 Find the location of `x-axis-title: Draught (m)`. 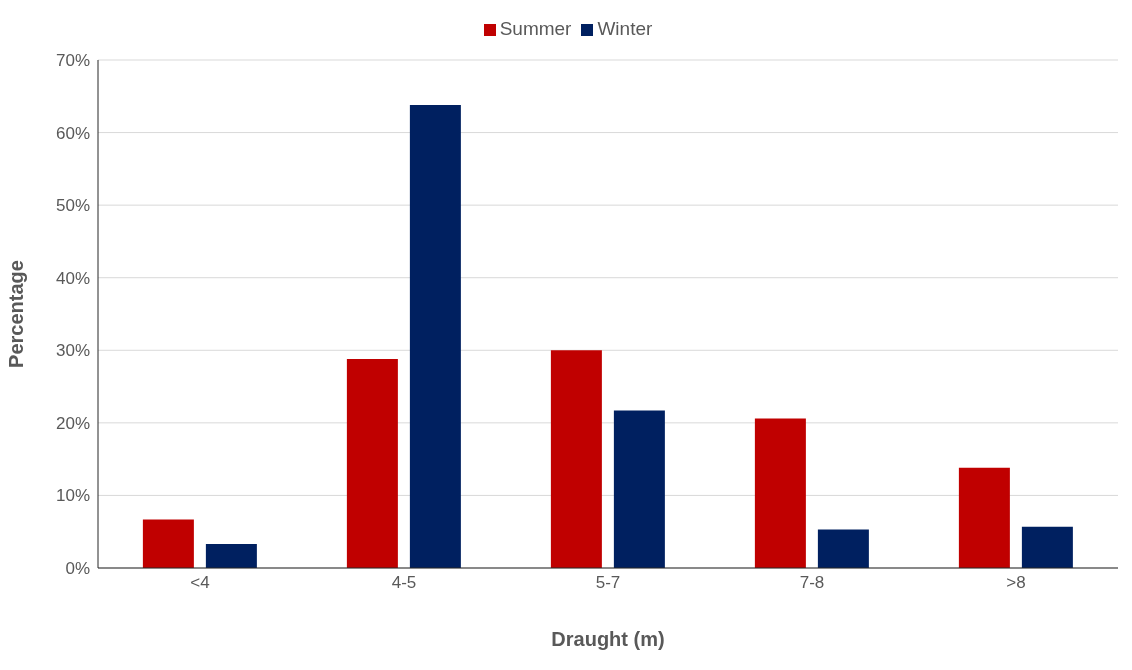

x-axis-title: Draught (m) is located at coordinates (608, 639).